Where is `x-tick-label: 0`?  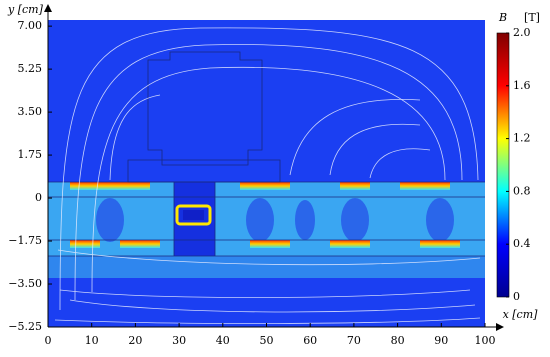 x-tick-label: 0 is located at coordinates (48, 340).